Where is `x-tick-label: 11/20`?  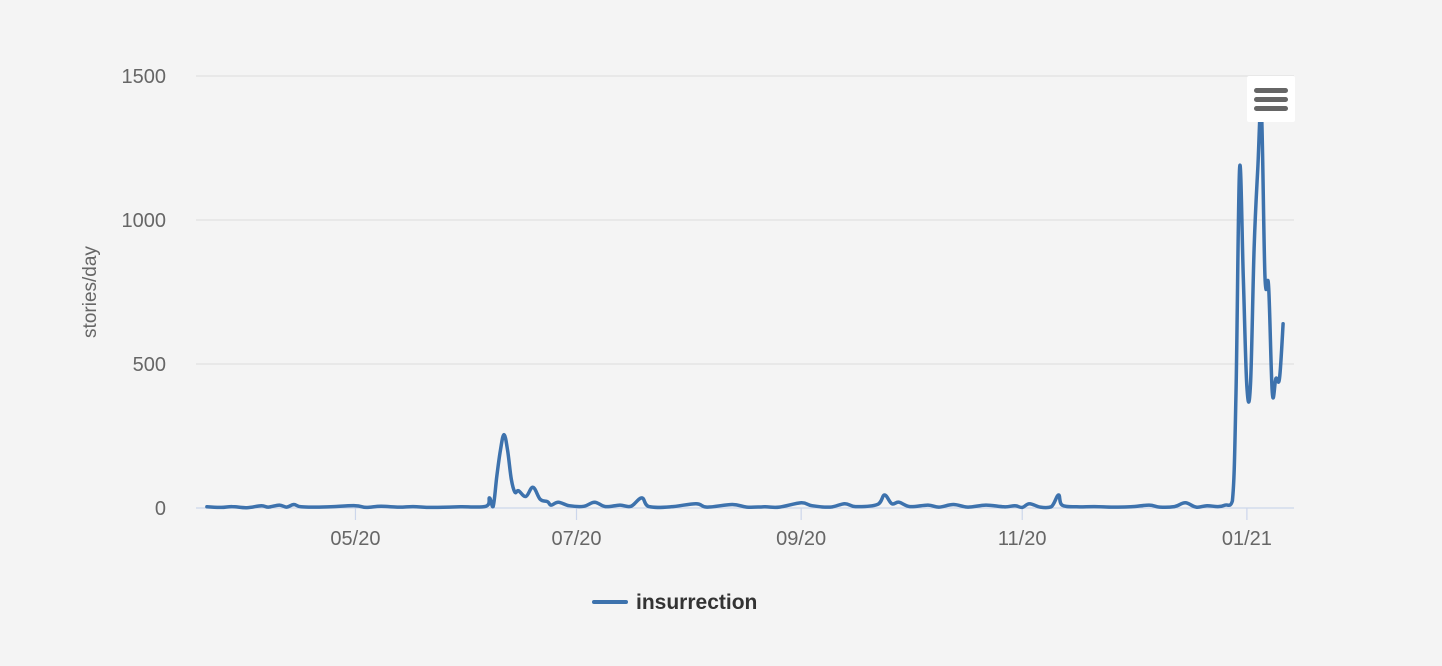
x-tick-label: 11/20 is located at coordinates (1022, 539).